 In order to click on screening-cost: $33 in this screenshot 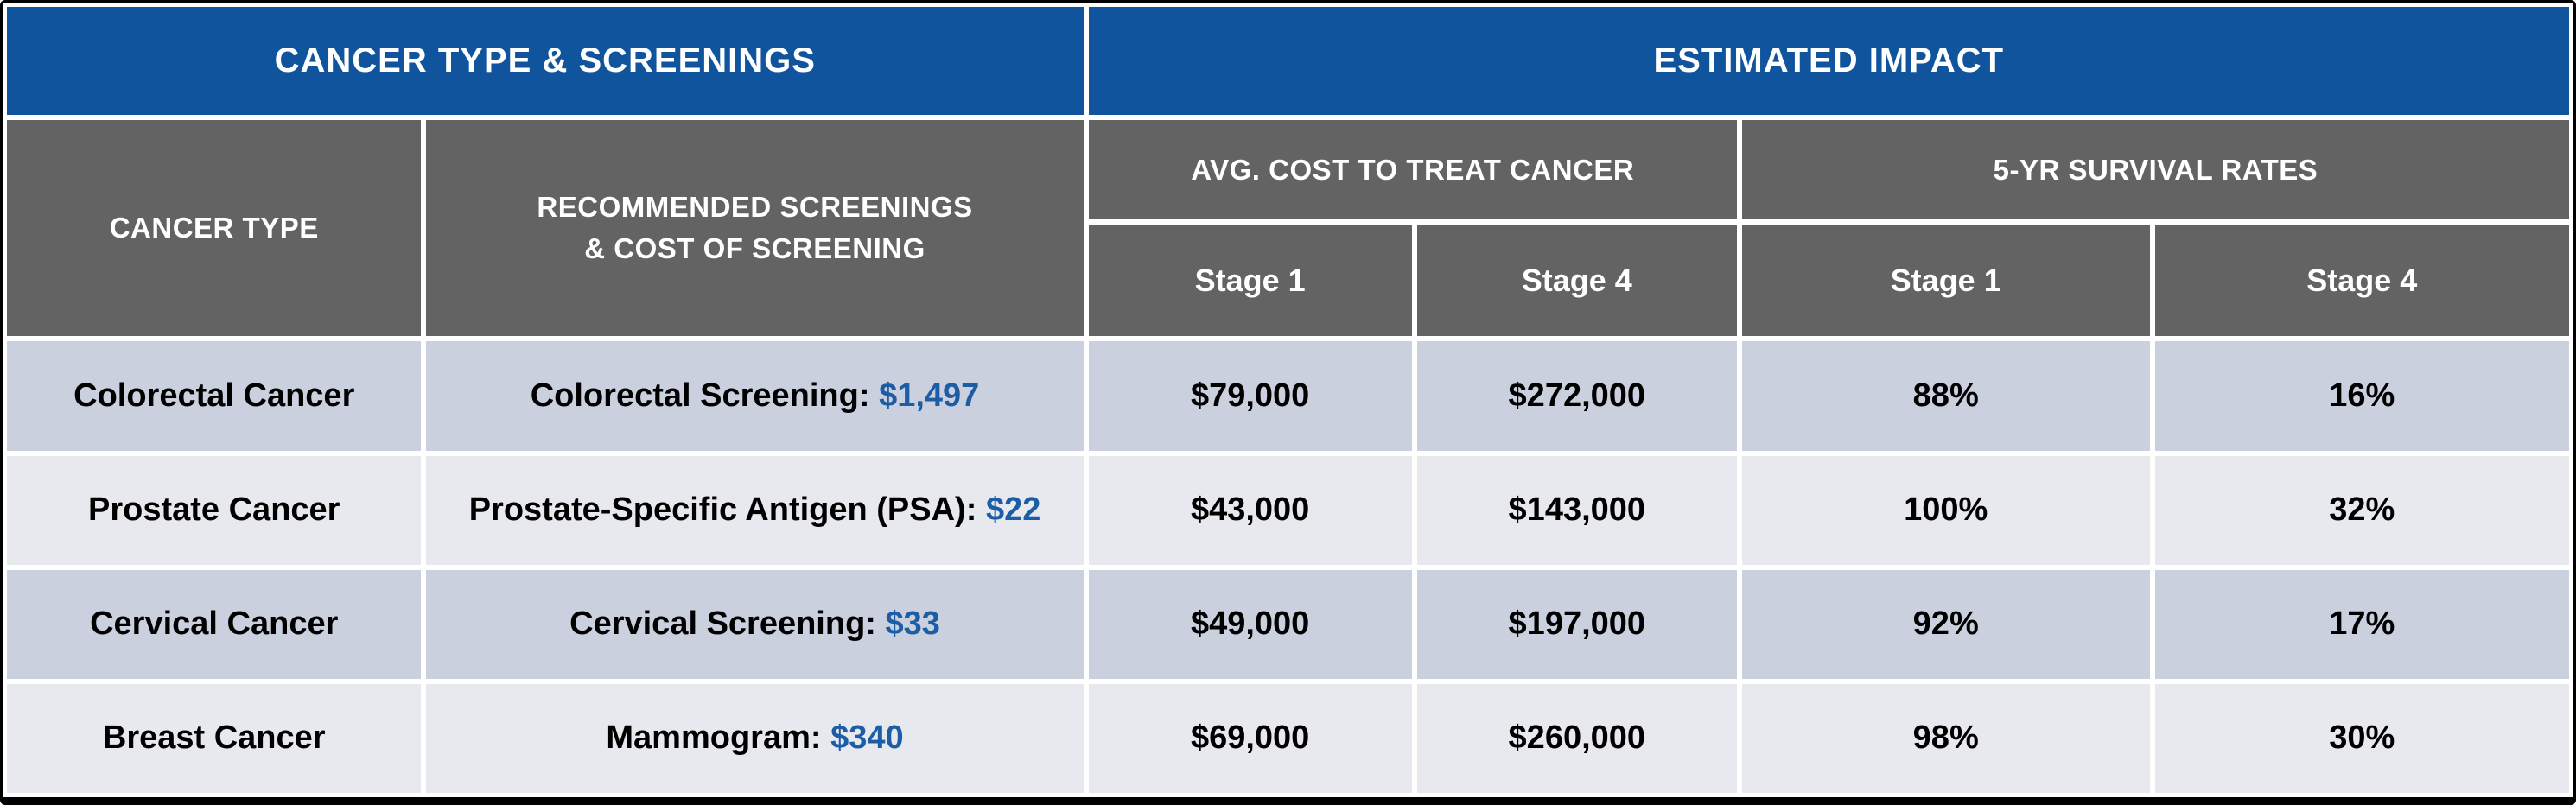, I will do `click(913, 624)`.